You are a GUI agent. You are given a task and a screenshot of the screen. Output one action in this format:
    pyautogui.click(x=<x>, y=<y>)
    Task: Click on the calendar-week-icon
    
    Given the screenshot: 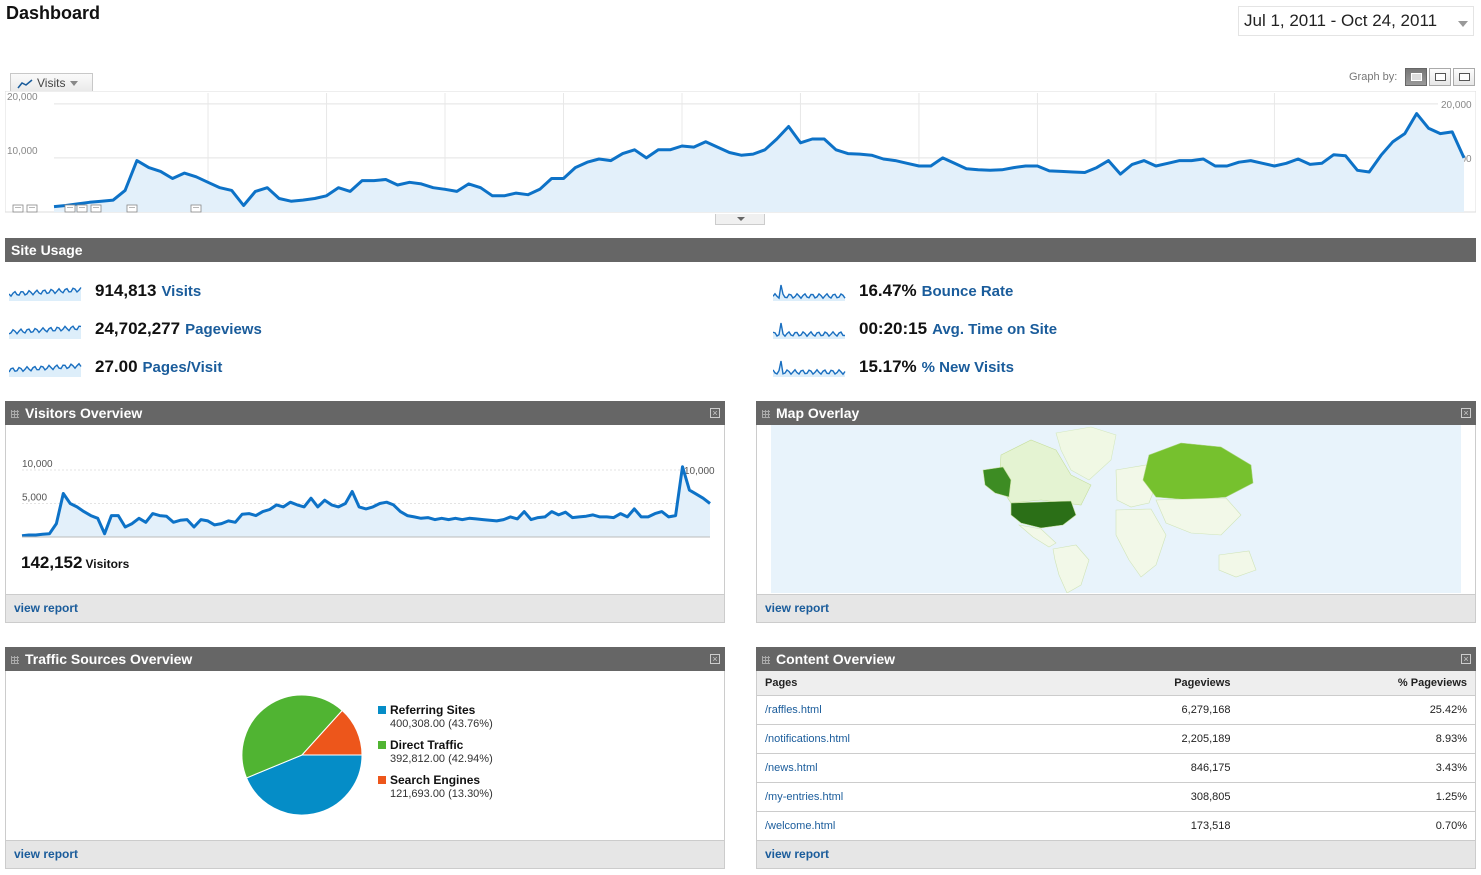 What is the action you would take?
    pyautogui.click(x=1440, y=77)
    